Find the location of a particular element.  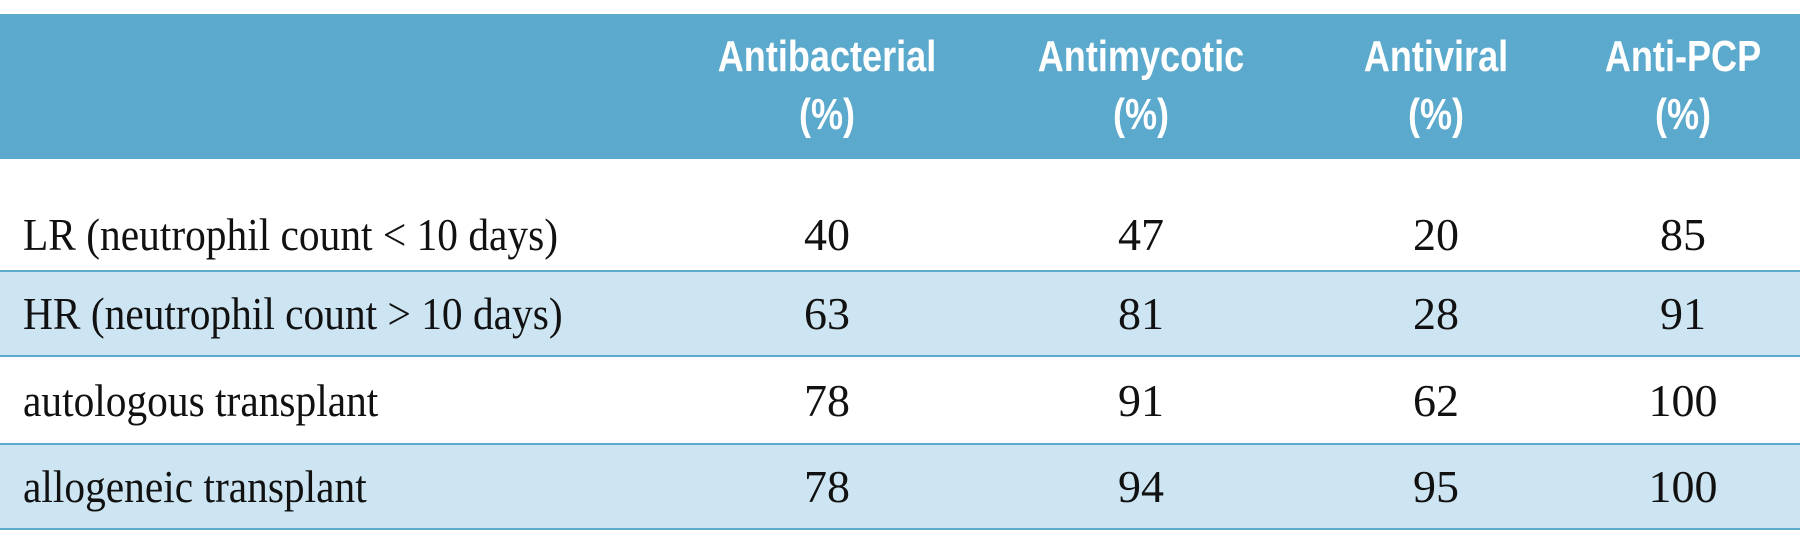

column-header: Antimycotic (%) is located at coordinates (1141, 86).